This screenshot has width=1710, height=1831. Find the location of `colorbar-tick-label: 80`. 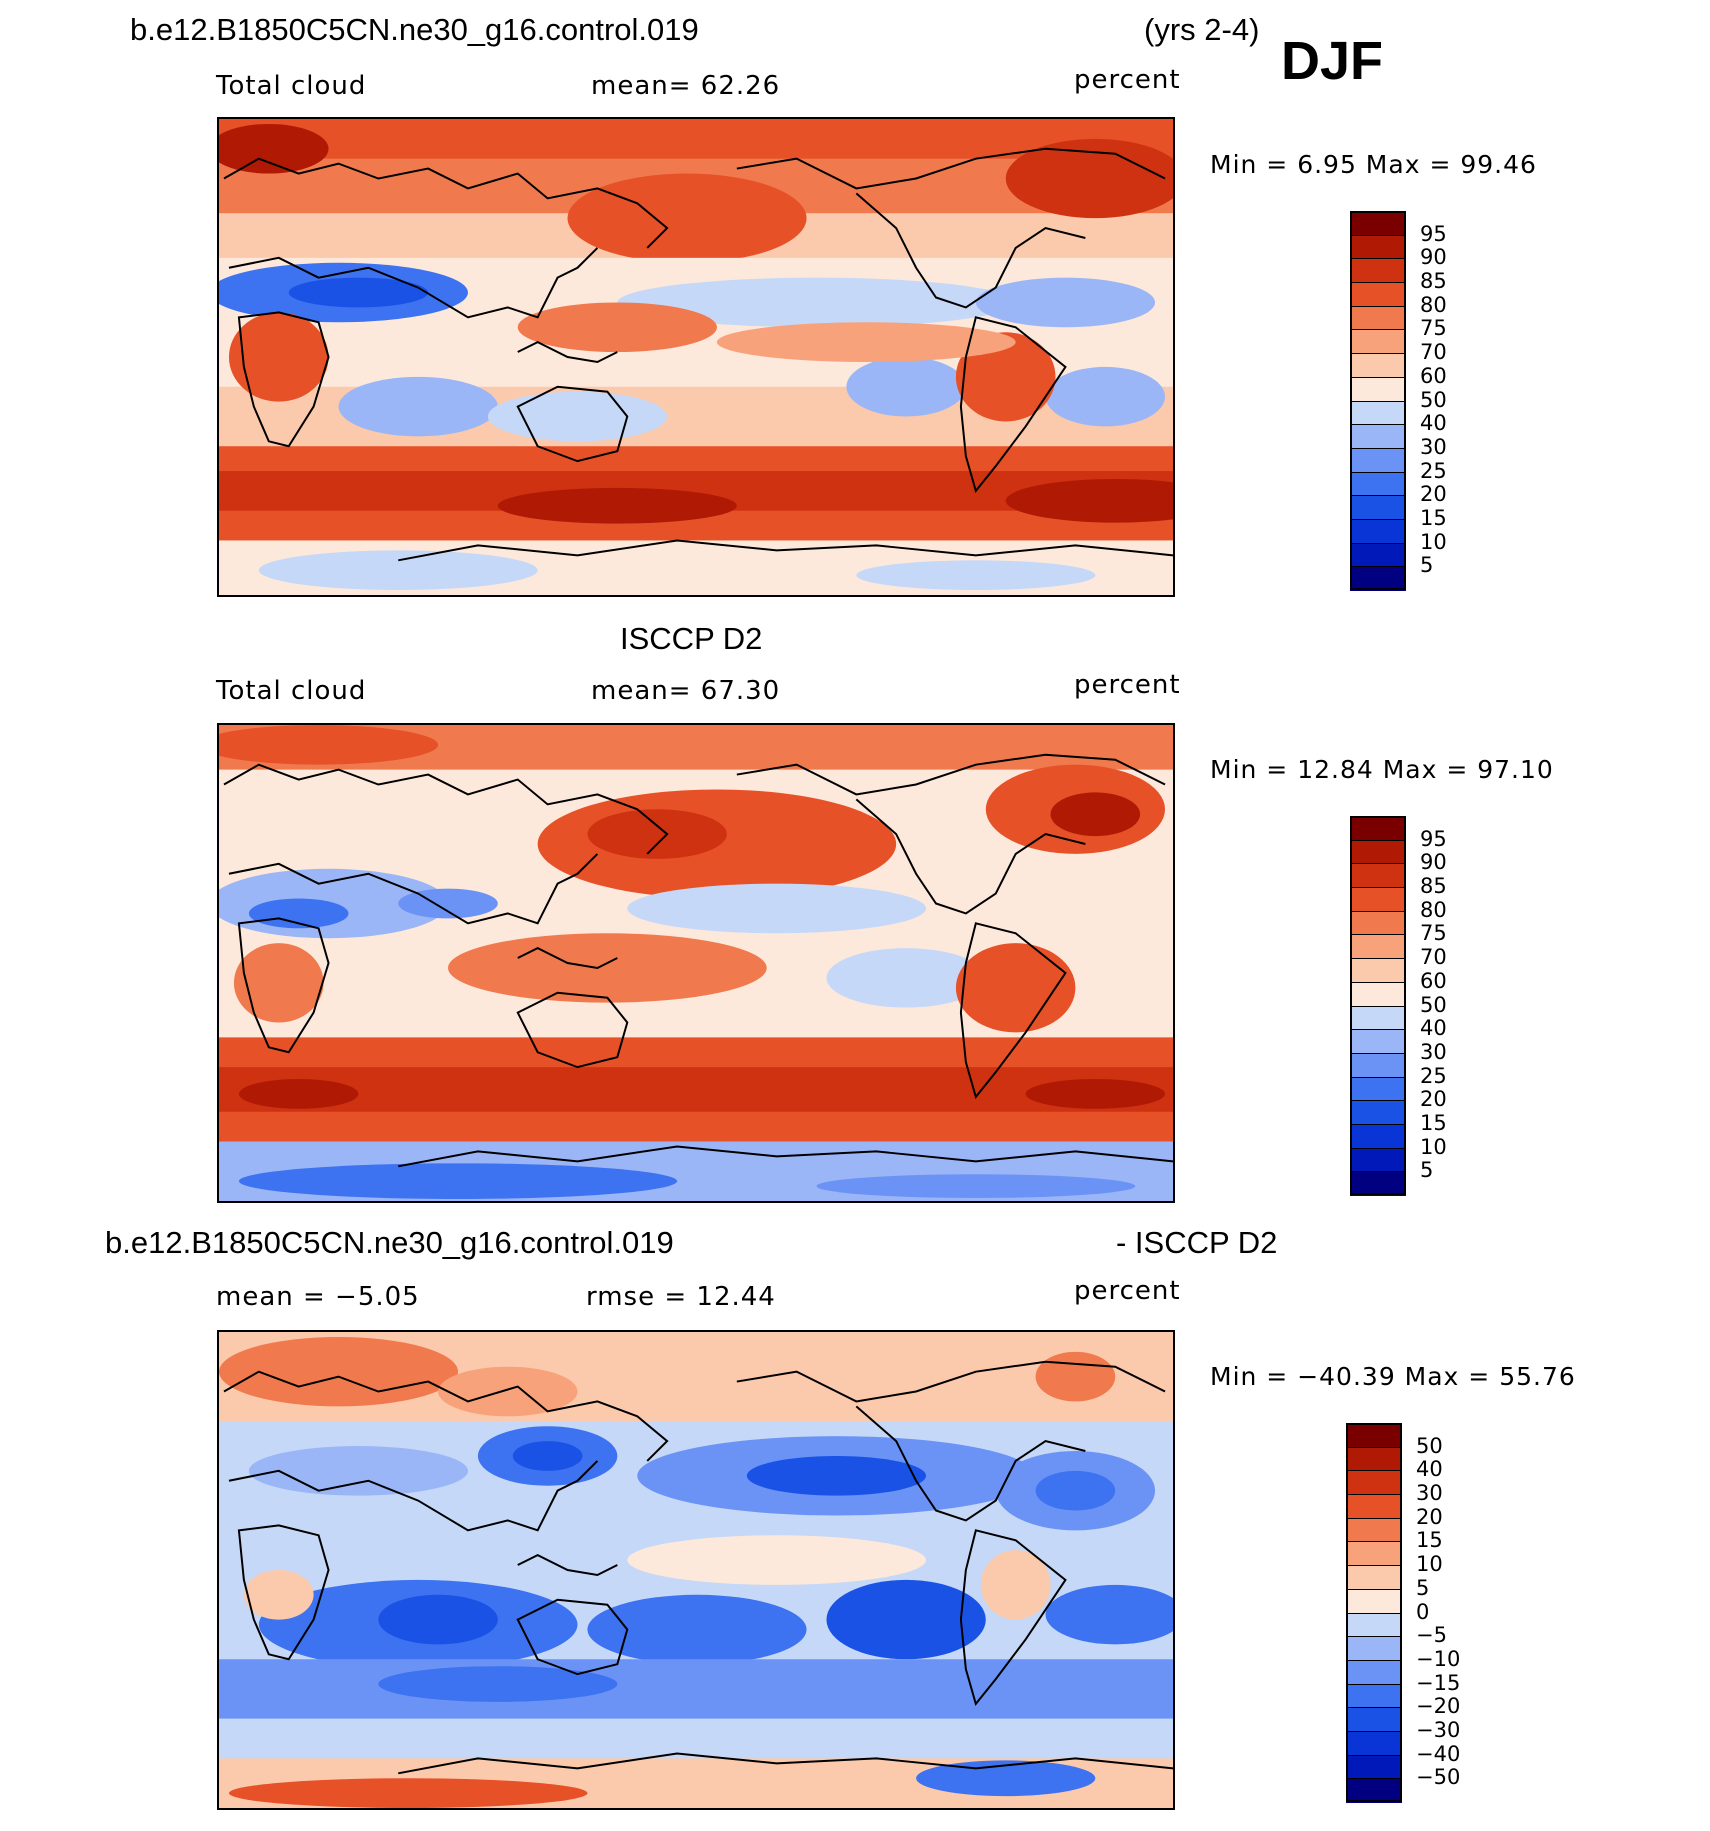

colorbar-tick-label: 80 is located at coordinates (1433, 304).